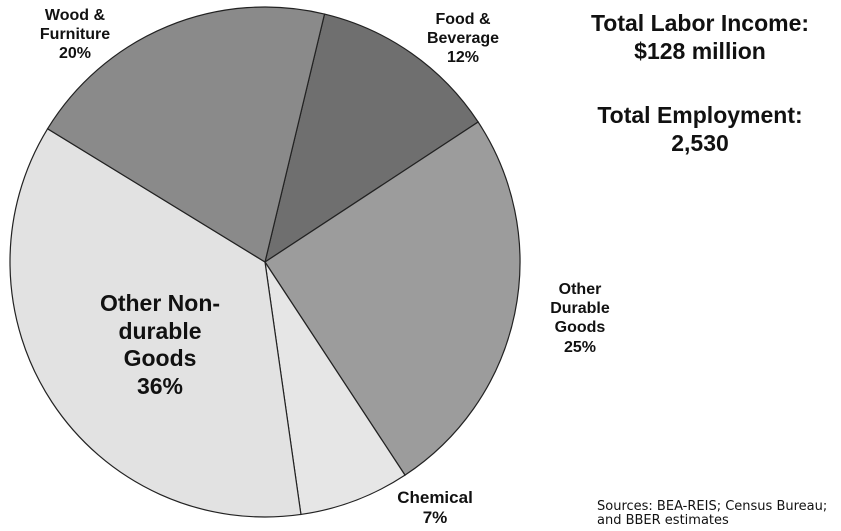 The width and height of the screenshot is (841, 531). I want to click on slice-label: Food & Beverage 12%, so click(463, 39).